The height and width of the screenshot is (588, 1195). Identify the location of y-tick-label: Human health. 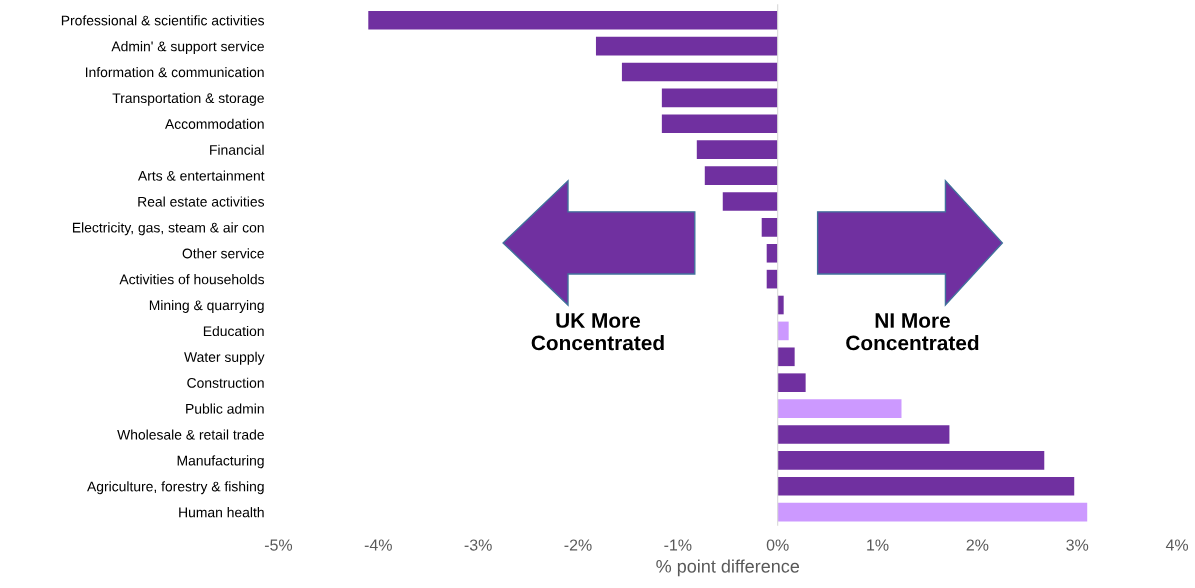
(221, 512).